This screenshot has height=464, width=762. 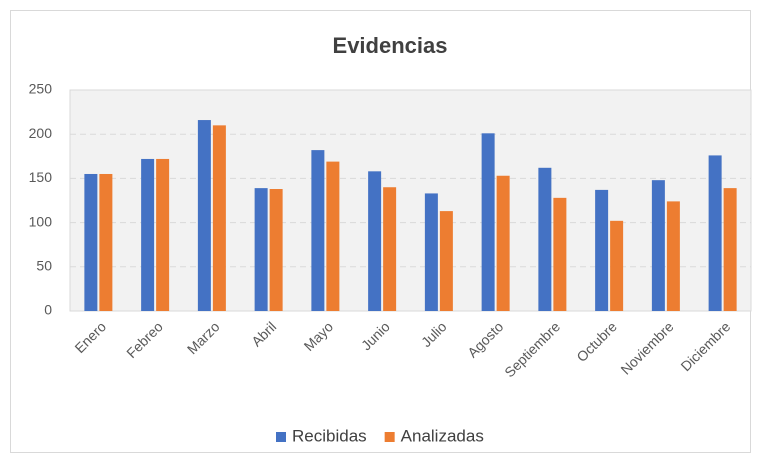 I want to click on y-tick-label: 0, so click(x=48, y=310).